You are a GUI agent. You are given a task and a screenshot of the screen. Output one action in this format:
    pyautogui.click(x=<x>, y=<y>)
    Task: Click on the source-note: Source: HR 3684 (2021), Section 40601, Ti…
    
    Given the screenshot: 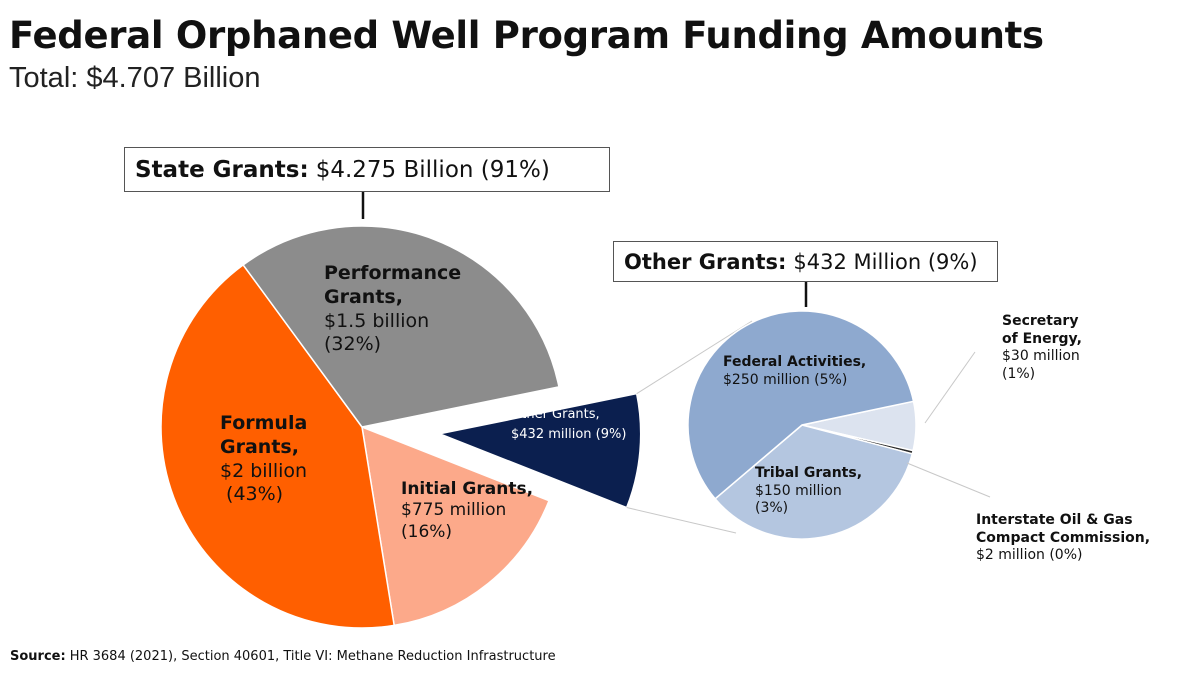 What is the action you would take?
    pyautogui.click(x=283, y=656)
    